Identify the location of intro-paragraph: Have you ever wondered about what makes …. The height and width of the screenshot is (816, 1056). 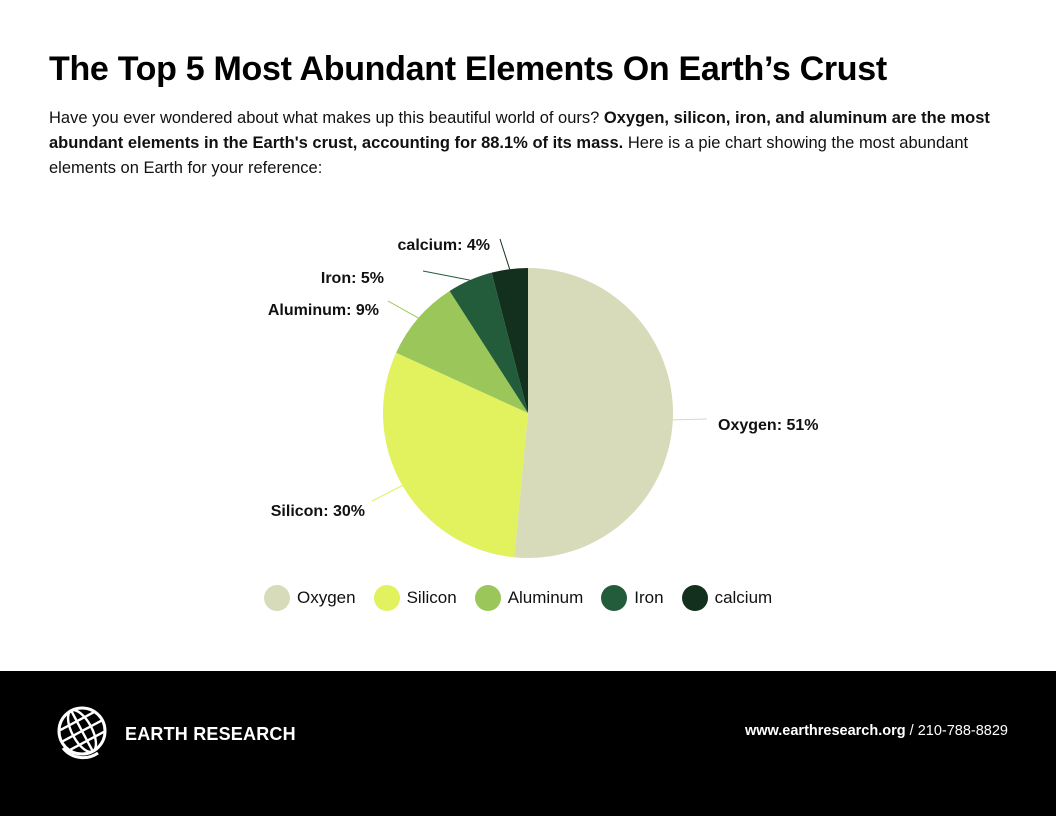
(526, 143).